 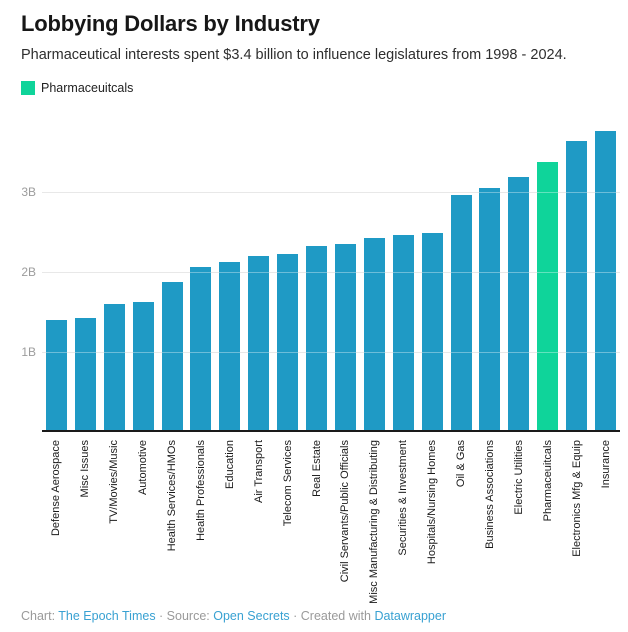 What do you see at coordinates (316, 468) in the screenshot?
I see `x-axis-label: Real Estate` at bounding box center [316, 468].